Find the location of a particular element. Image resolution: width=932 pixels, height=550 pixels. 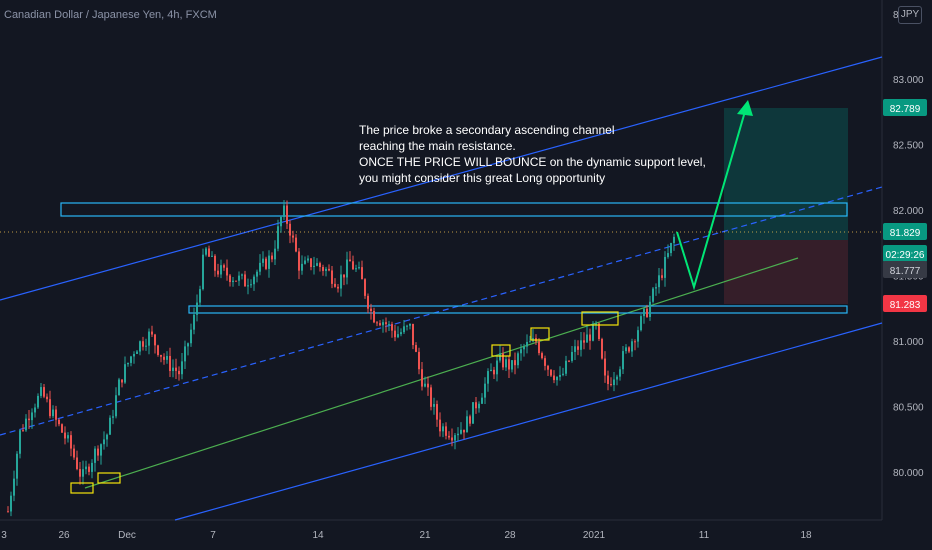

time-tick-label: 18 is located at coordinates (806, 535).